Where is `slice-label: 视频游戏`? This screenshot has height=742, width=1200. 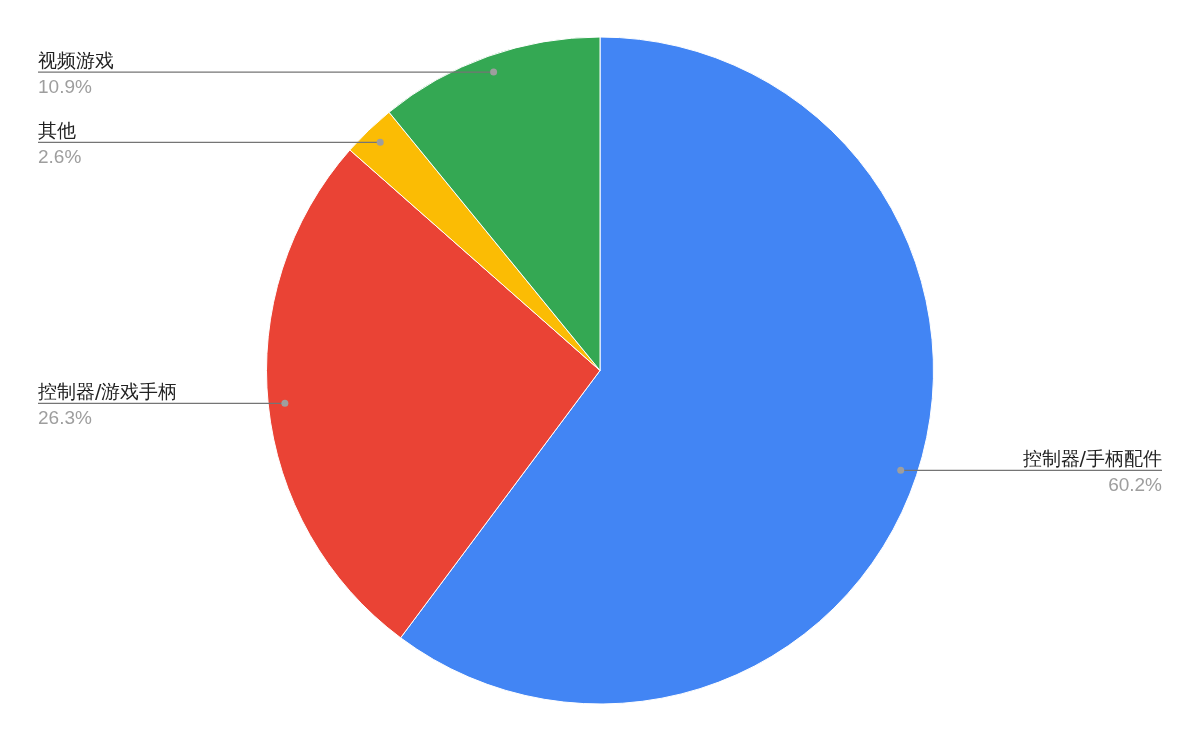
slice-label: 视频游戏 is located at coordinates (76, 60).